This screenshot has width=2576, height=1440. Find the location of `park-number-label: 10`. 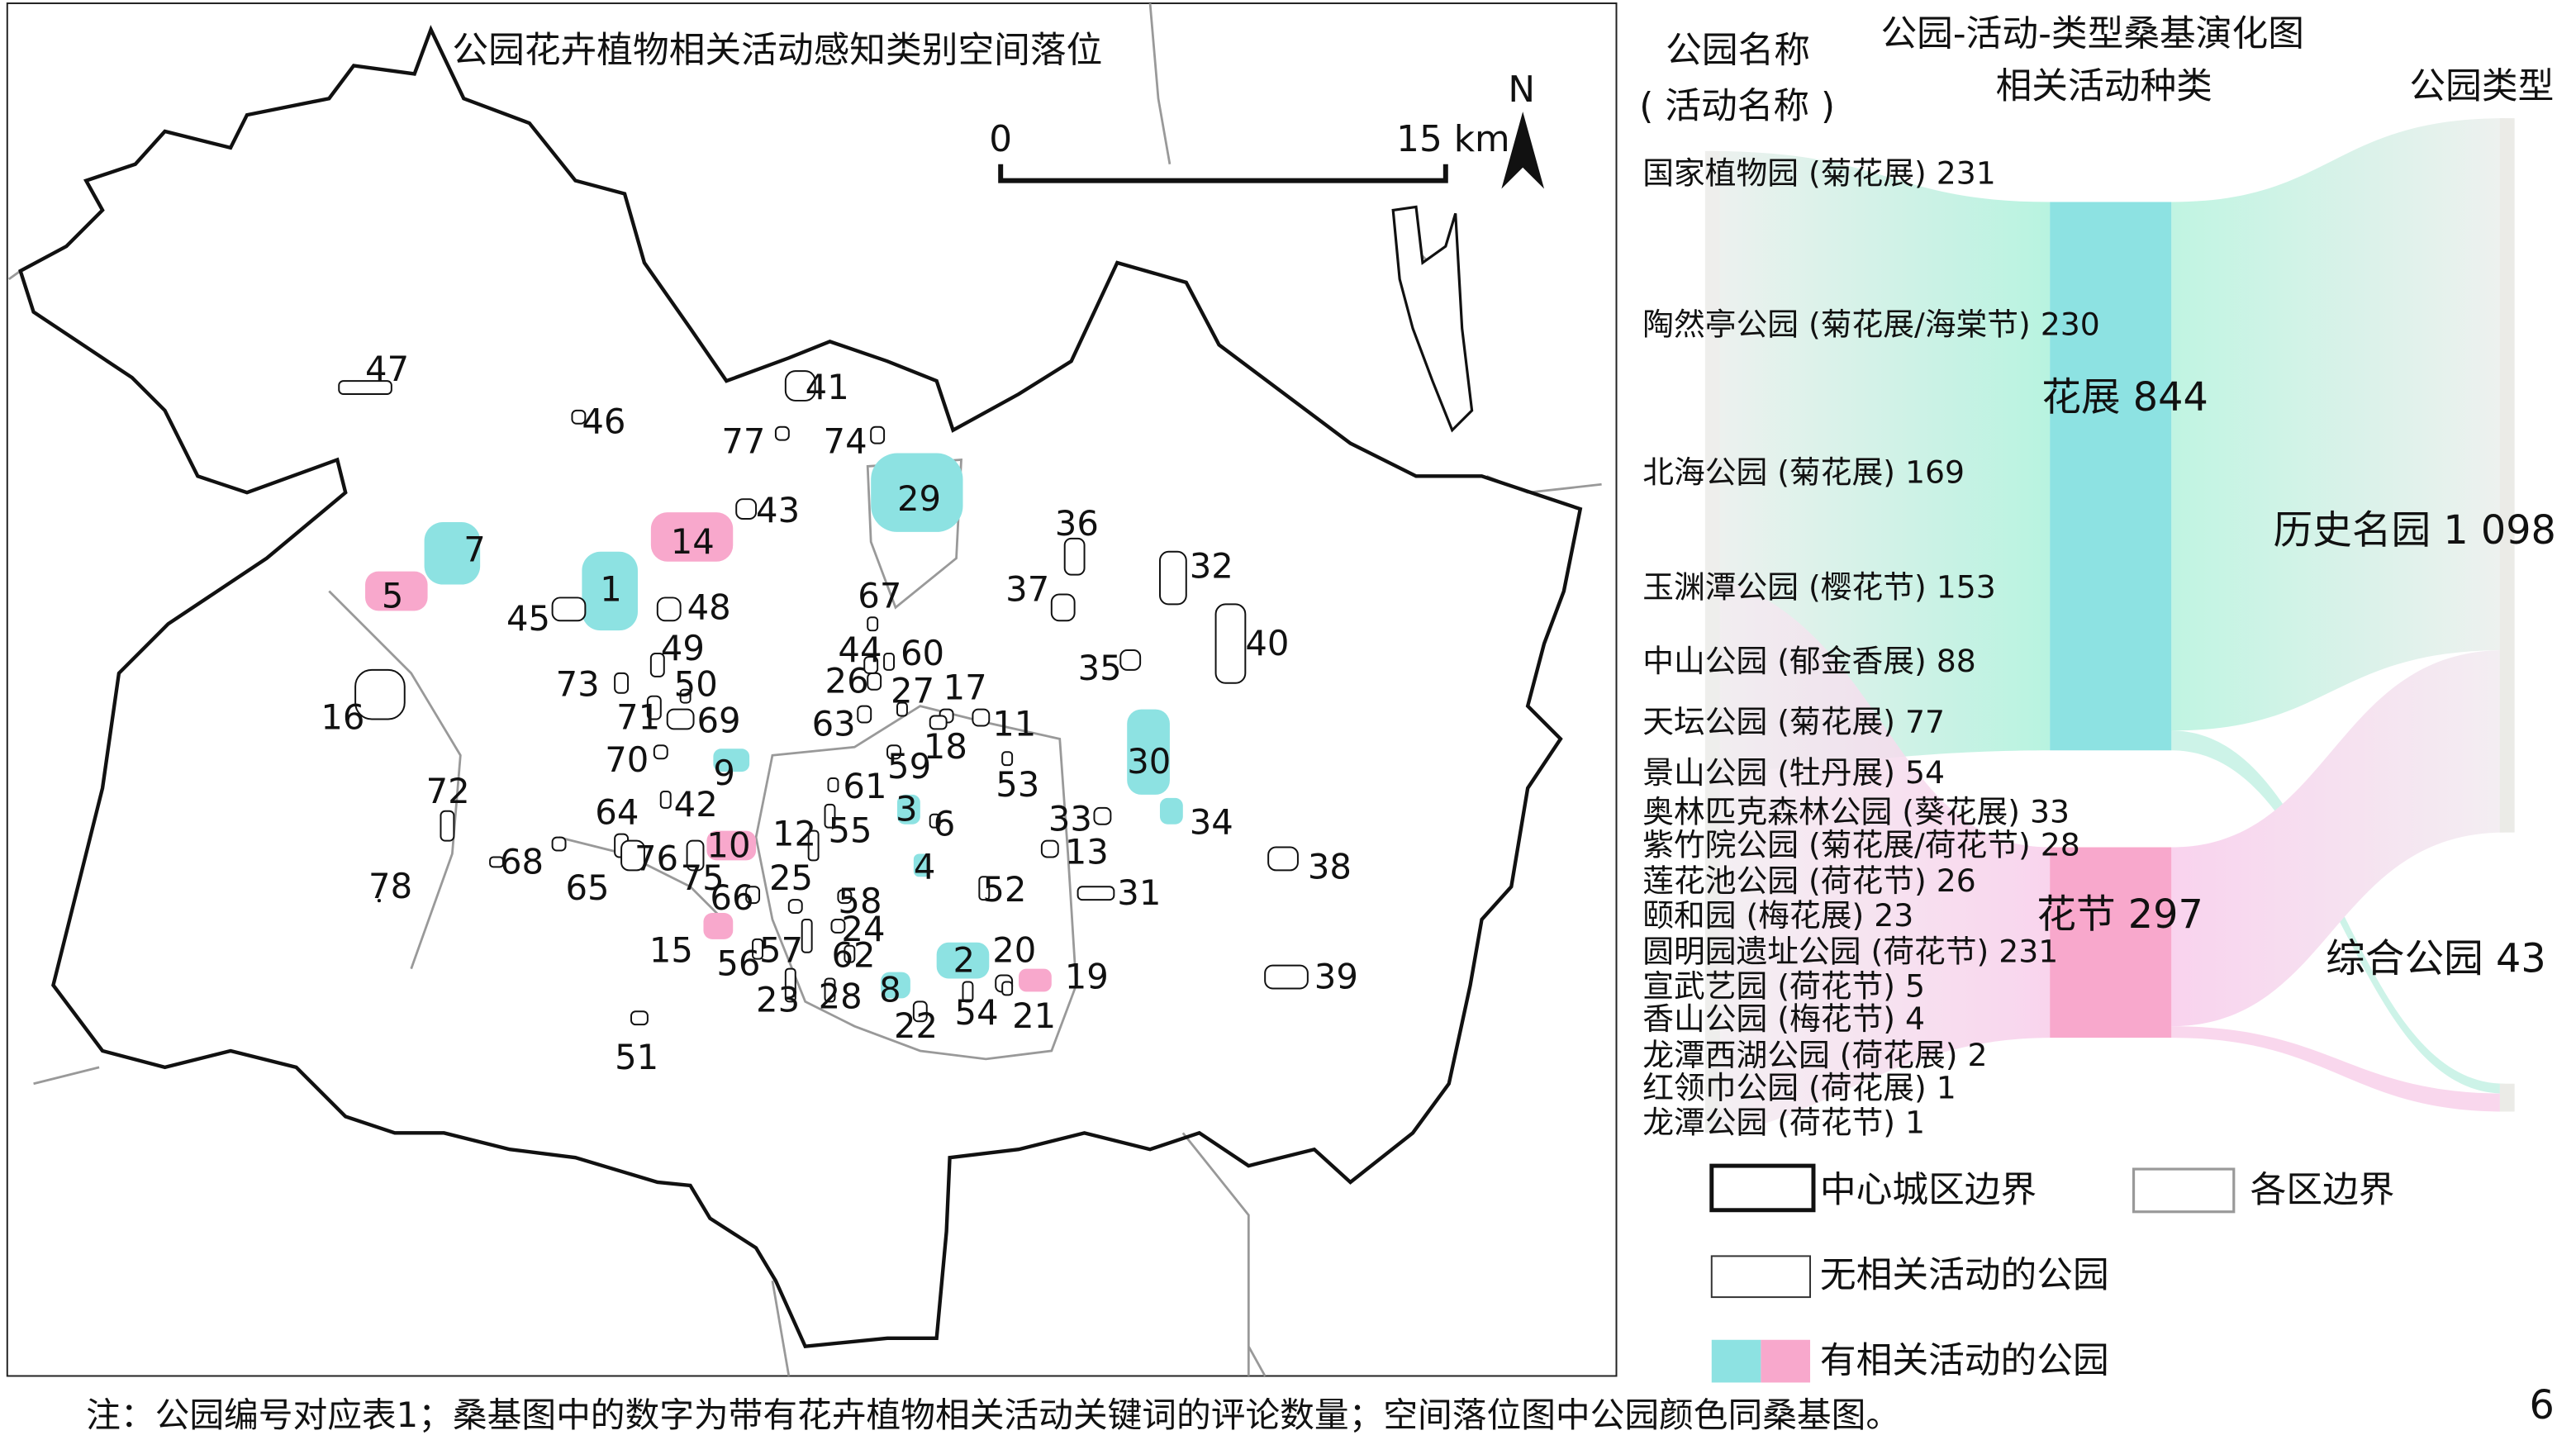

park-number-label: 10 is located at coordinates (728, 845).